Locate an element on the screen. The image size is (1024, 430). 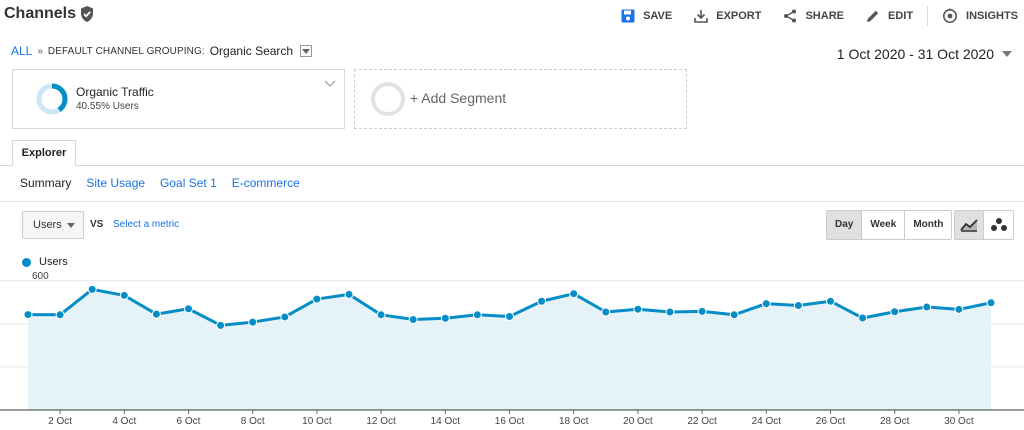
period-week-button: Week is located at coordinates (884, 225).